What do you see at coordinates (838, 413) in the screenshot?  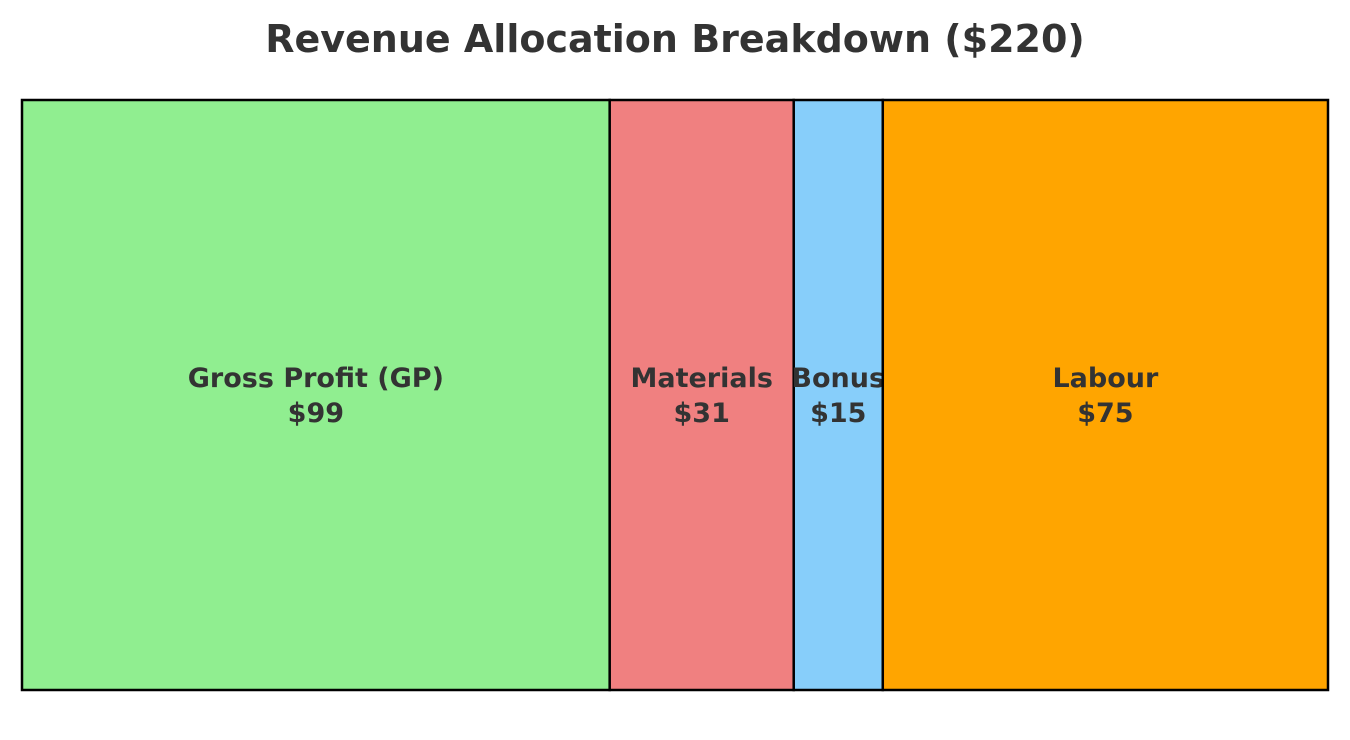 I see `segment-value-label: $15` at bounding box center [838, 413].